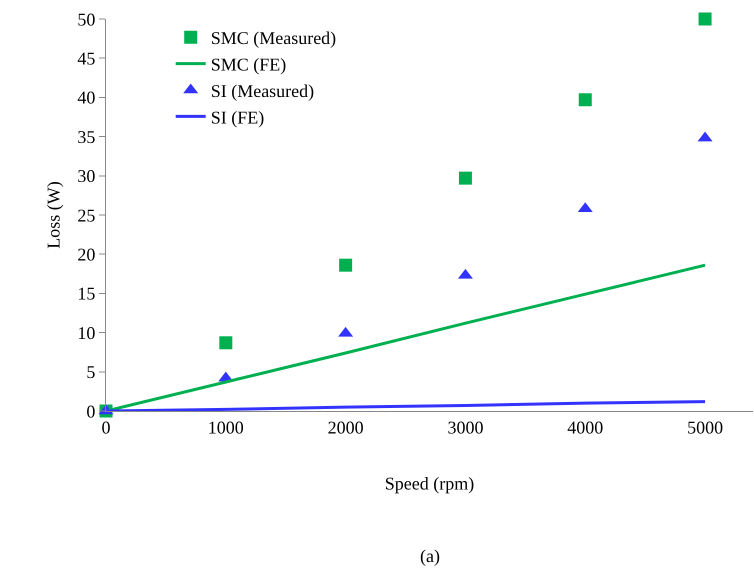 The height and width of the screenshot is (576, 754). What do you see at coordinates (106, 428) in the screenshot?
I see `x-tick-label: 0` at bounding box center [106, 428].